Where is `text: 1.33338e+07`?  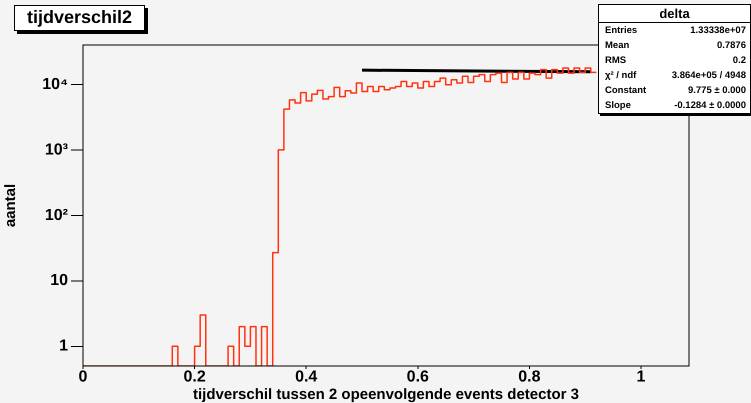 text: 1.33338e+07 is located at coordinates (718, 30).